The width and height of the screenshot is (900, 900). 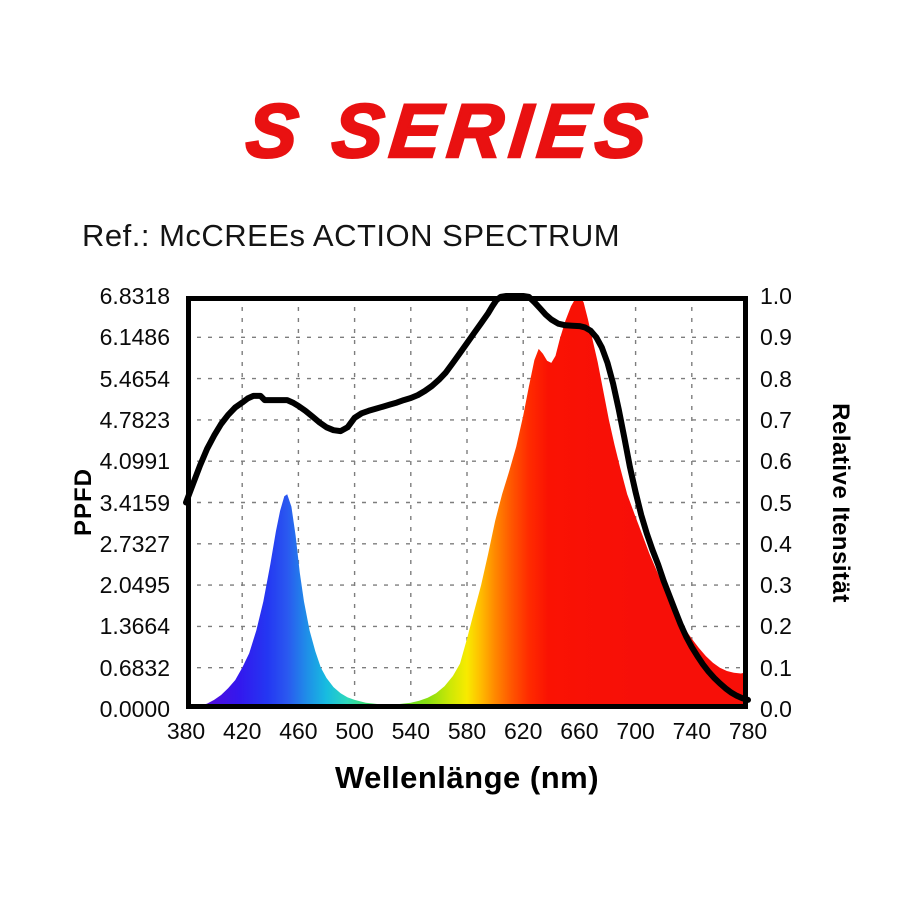 What do you see at coordinates (134, 543) in the screenshot?
I see `tick-label: 2.7327` at bounding box center [134, 543].